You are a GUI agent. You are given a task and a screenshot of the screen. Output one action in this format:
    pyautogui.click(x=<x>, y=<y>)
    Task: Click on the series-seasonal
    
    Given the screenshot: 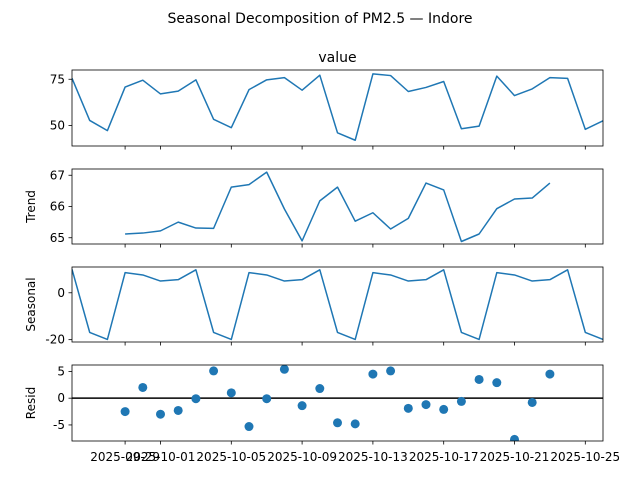 What is the action you would take?
    pyautogui.click(x=337, y=305)
    